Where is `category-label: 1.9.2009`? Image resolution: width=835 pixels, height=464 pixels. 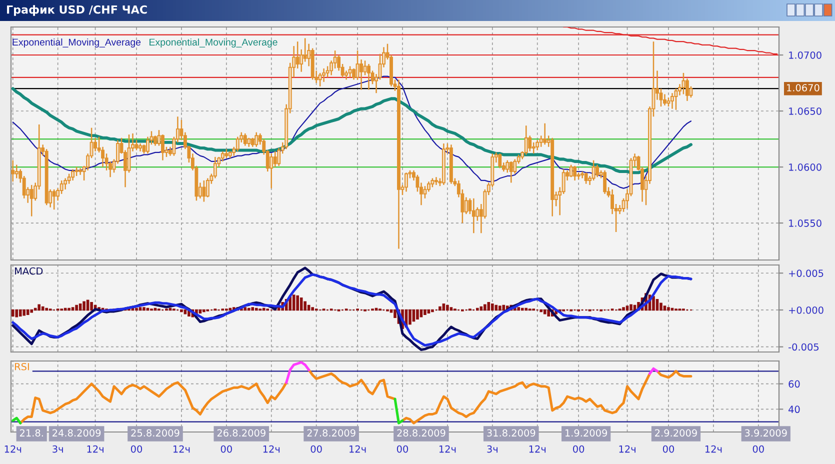 category-label: 1.9.2009 is located at coordinates (586, 433).